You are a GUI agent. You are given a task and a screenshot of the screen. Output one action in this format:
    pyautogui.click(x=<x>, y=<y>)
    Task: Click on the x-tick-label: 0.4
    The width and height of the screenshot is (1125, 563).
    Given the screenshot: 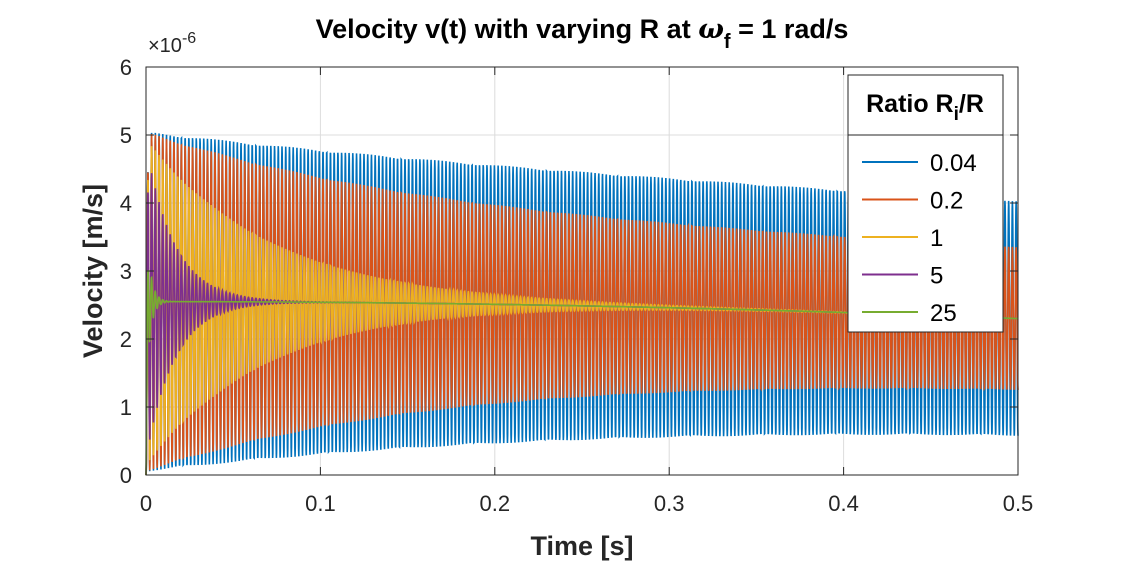 What is the action you would take?
    pyautogui.click(x=843, y=503)
    